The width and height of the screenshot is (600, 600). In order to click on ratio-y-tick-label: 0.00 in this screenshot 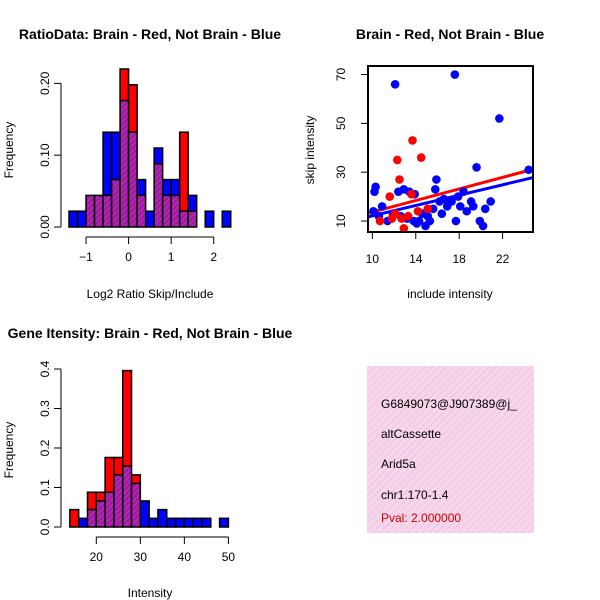, I will do `click(45, 227)`.